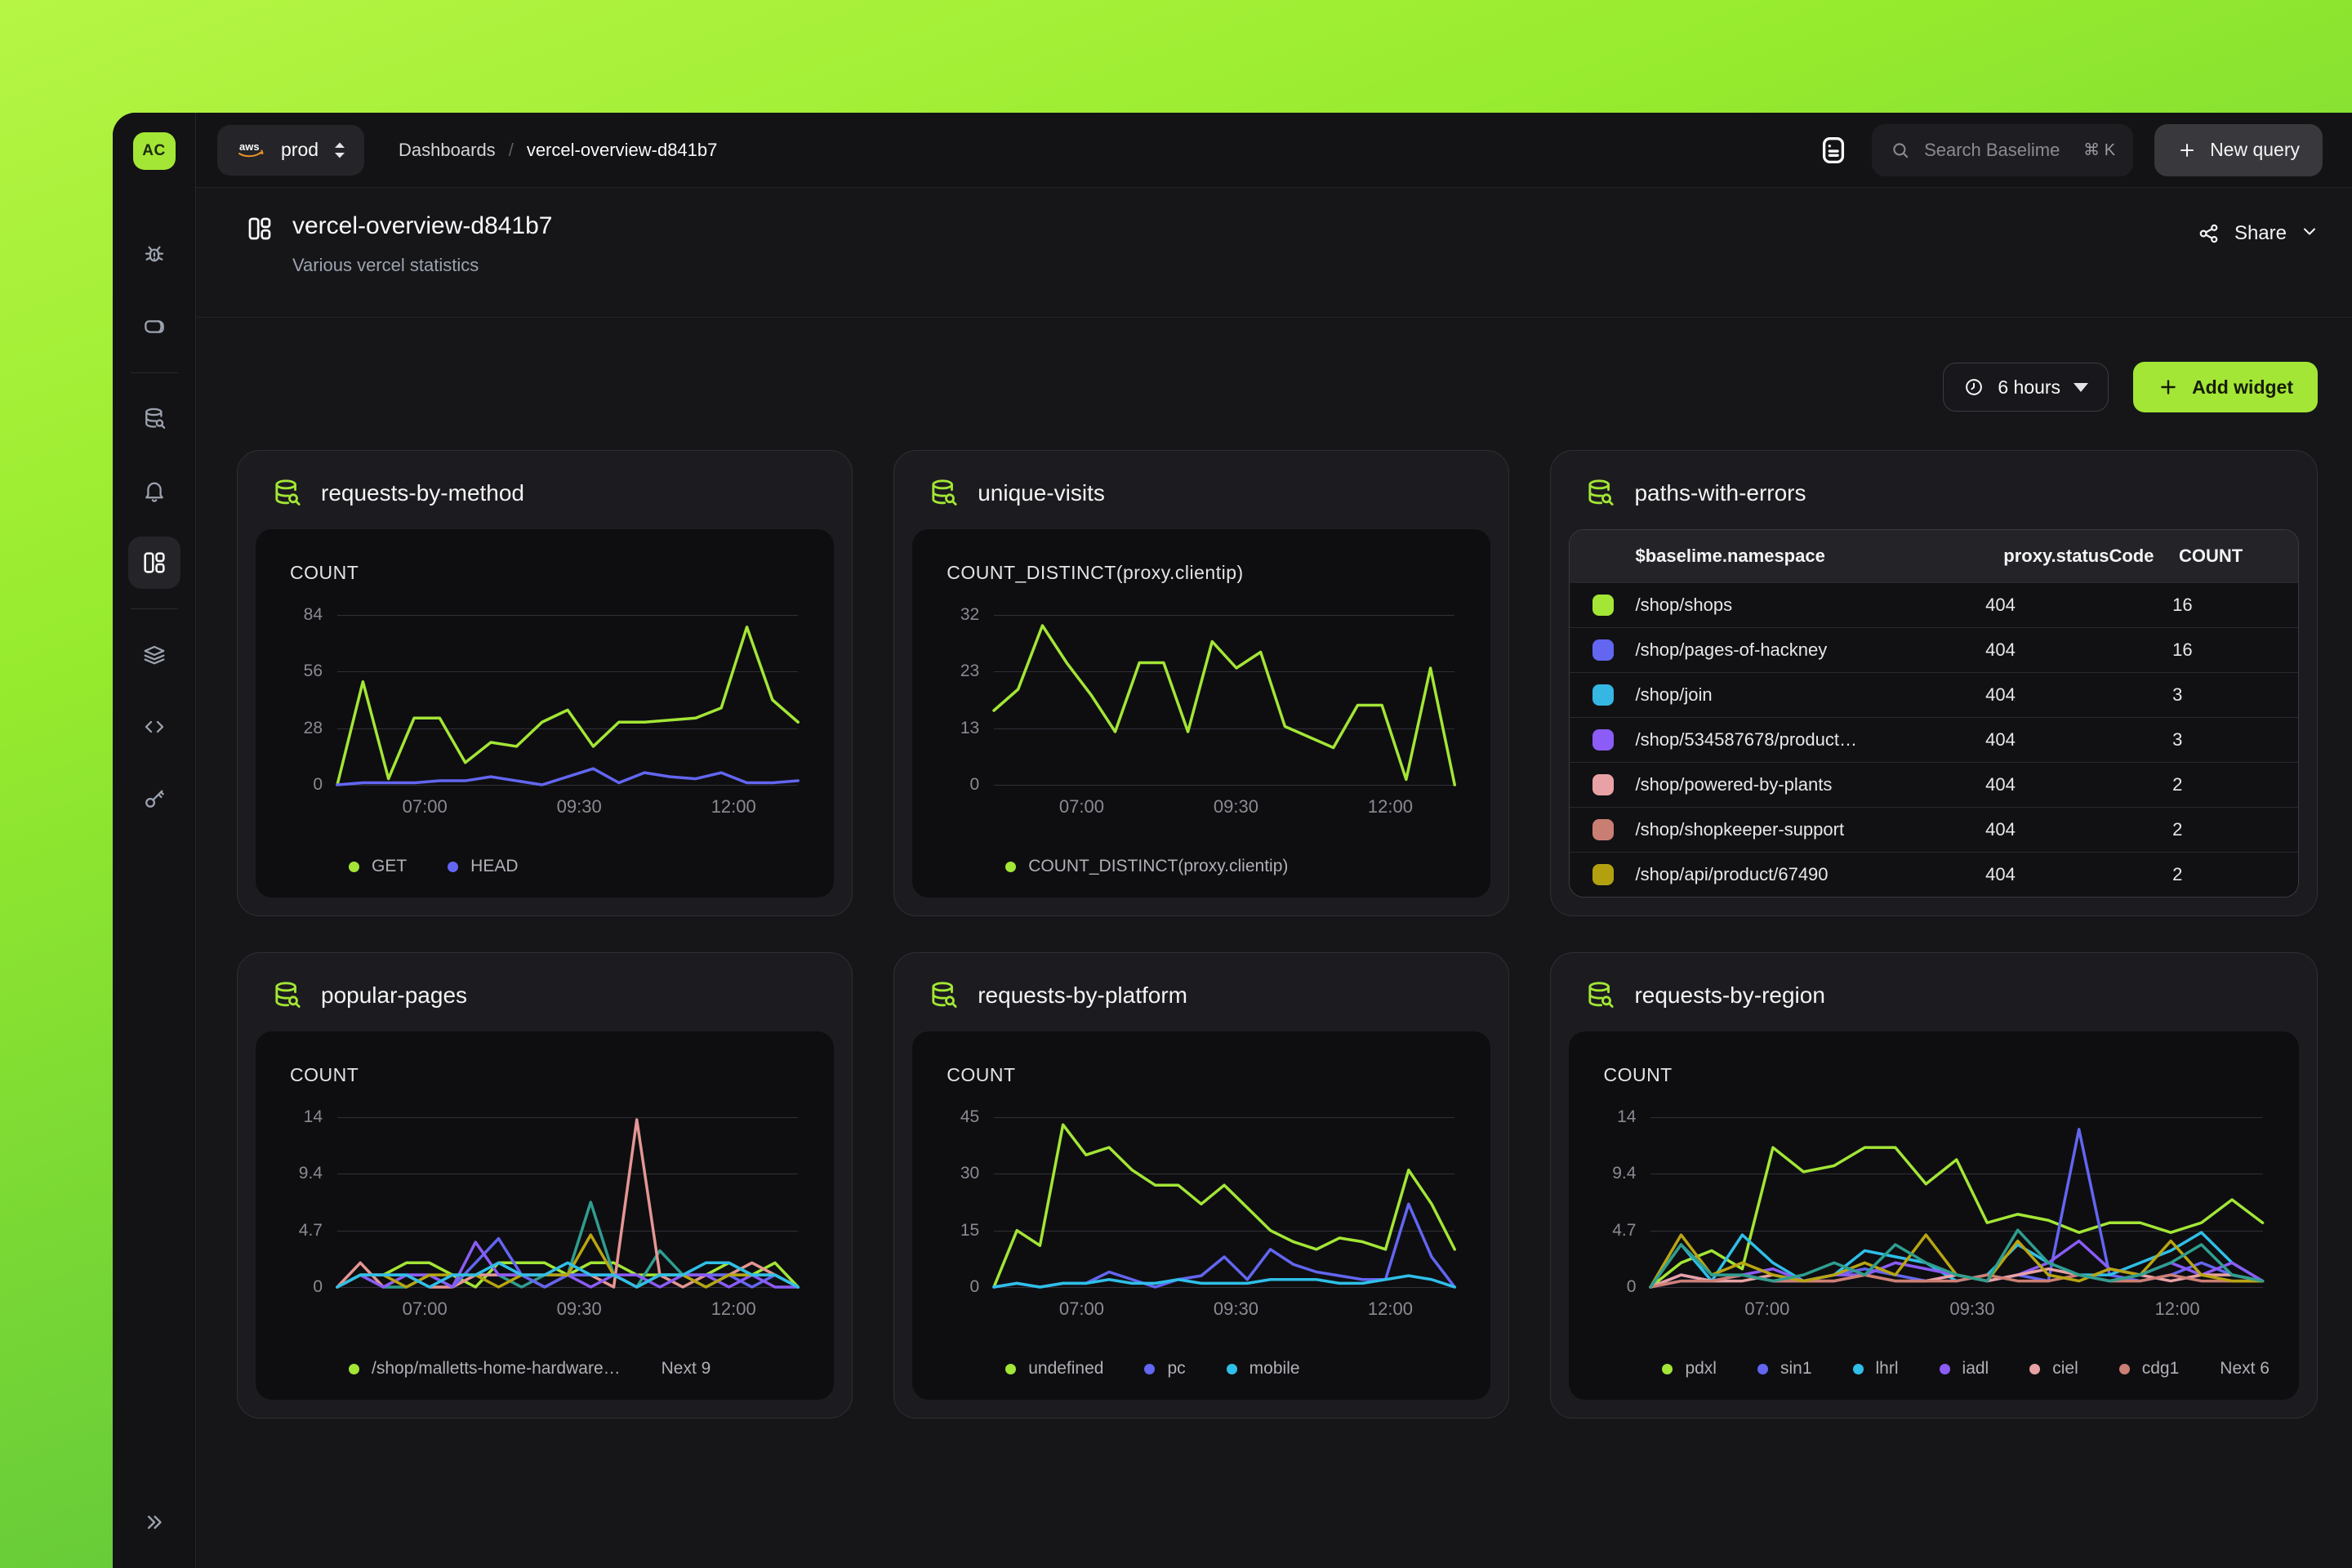  What do you see at coordinates (1146, 866) in the screenshot?
I see `legend-item: COUNT_DISTINCT(proxy.clientip)` at bounding box center [1146, 866].